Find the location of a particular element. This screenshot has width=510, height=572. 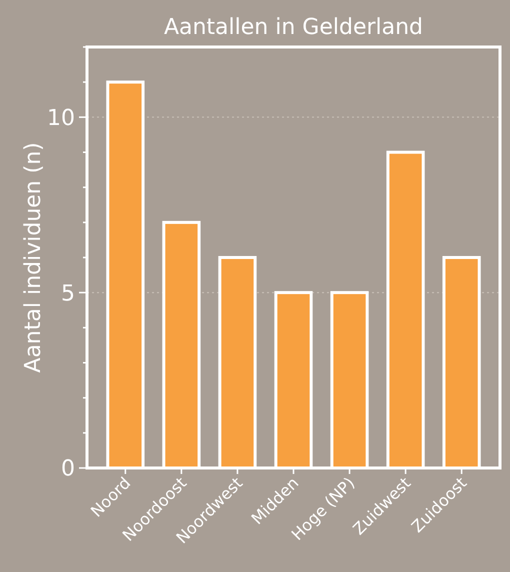

y-tick-label: 0 is located at coordinates (68, 469).